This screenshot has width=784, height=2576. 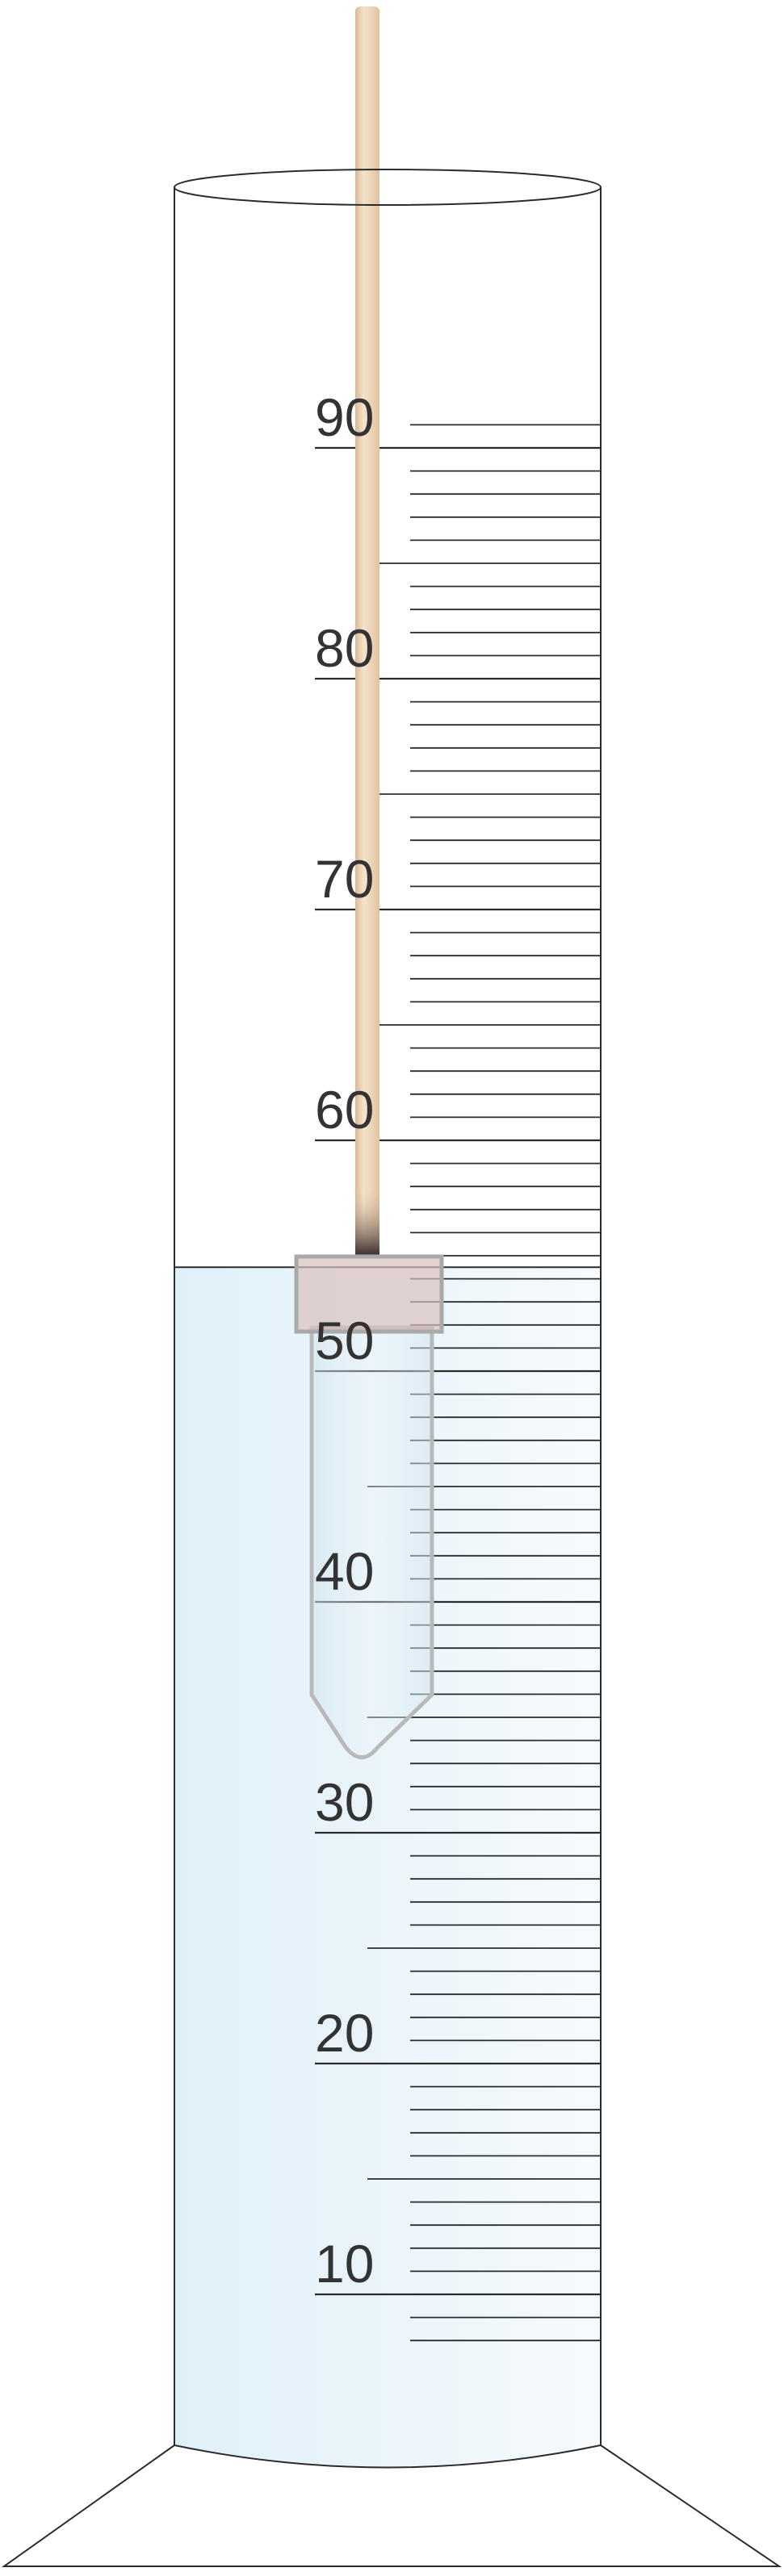 What do you see at coordinates (344, 1110) in the screenshot?
I see `scale-label: 60` at bounding box center [344, 1110].